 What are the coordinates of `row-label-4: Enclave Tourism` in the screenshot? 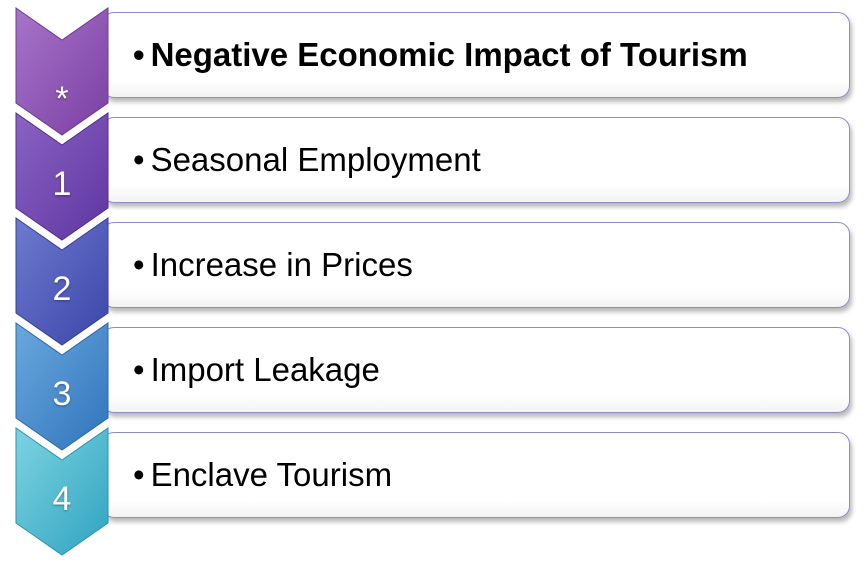 It's located at (271, 474).